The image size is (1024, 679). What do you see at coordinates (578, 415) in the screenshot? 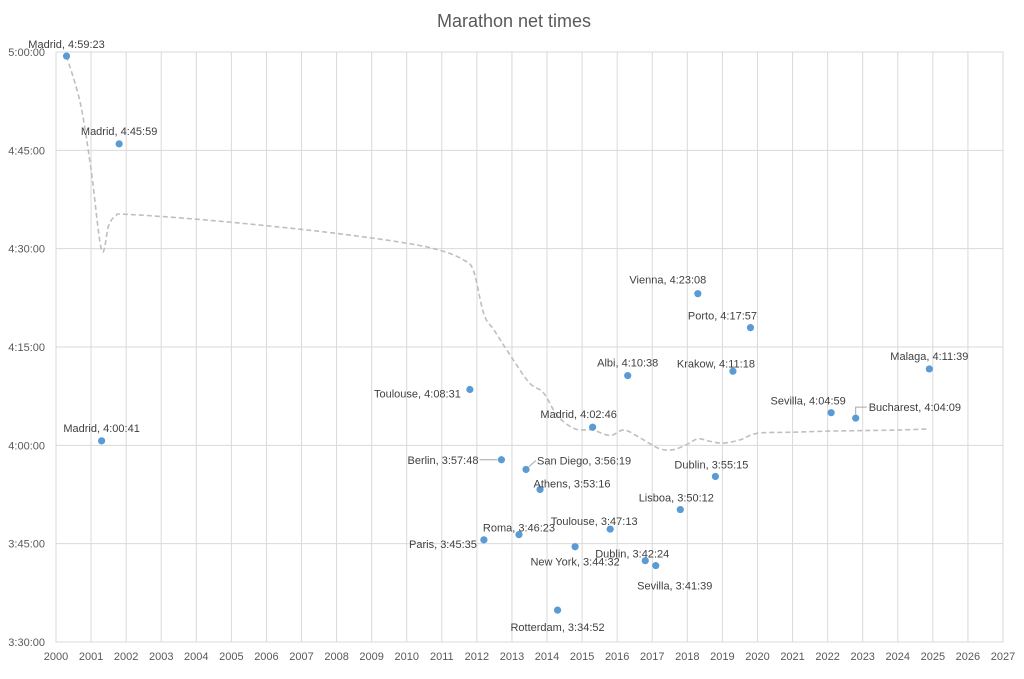
I see `data-label: Madrid, 4:02:46` at bounding box center [578, 415].